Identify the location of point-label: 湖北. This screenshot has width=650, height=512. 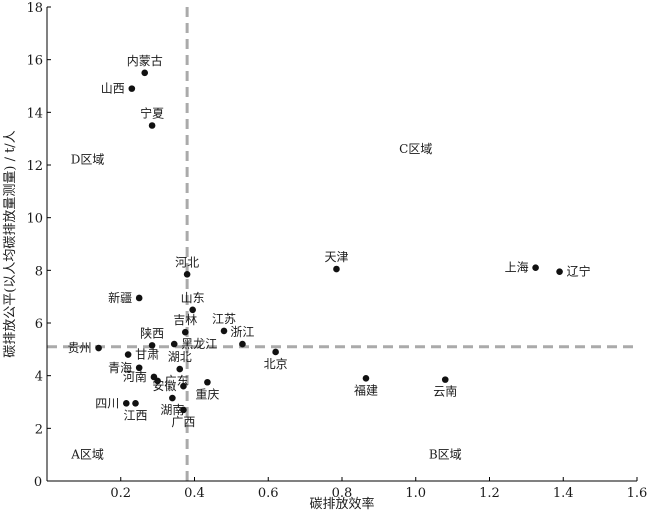
(180, 356).